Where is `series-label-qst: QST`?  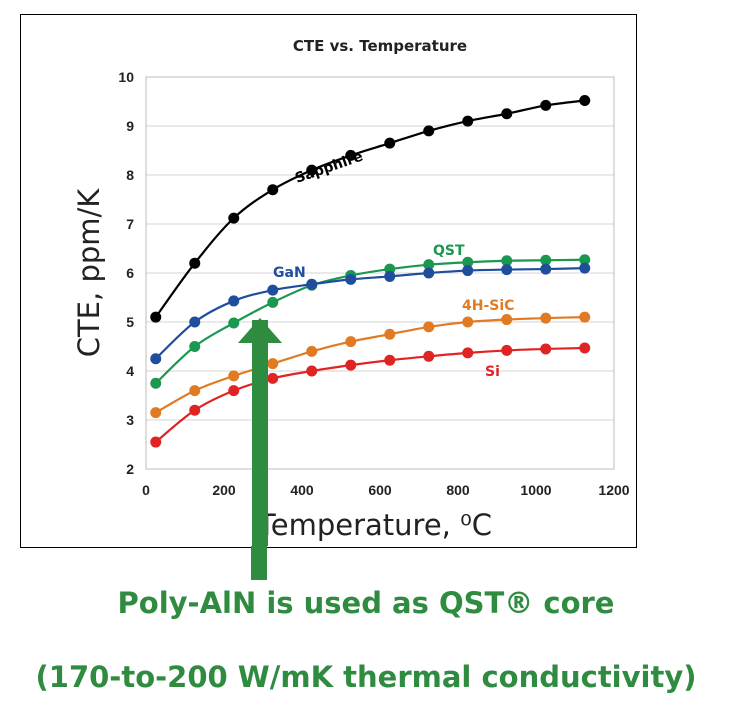
series-label-qst: QST is located at coordinates (449, 251).